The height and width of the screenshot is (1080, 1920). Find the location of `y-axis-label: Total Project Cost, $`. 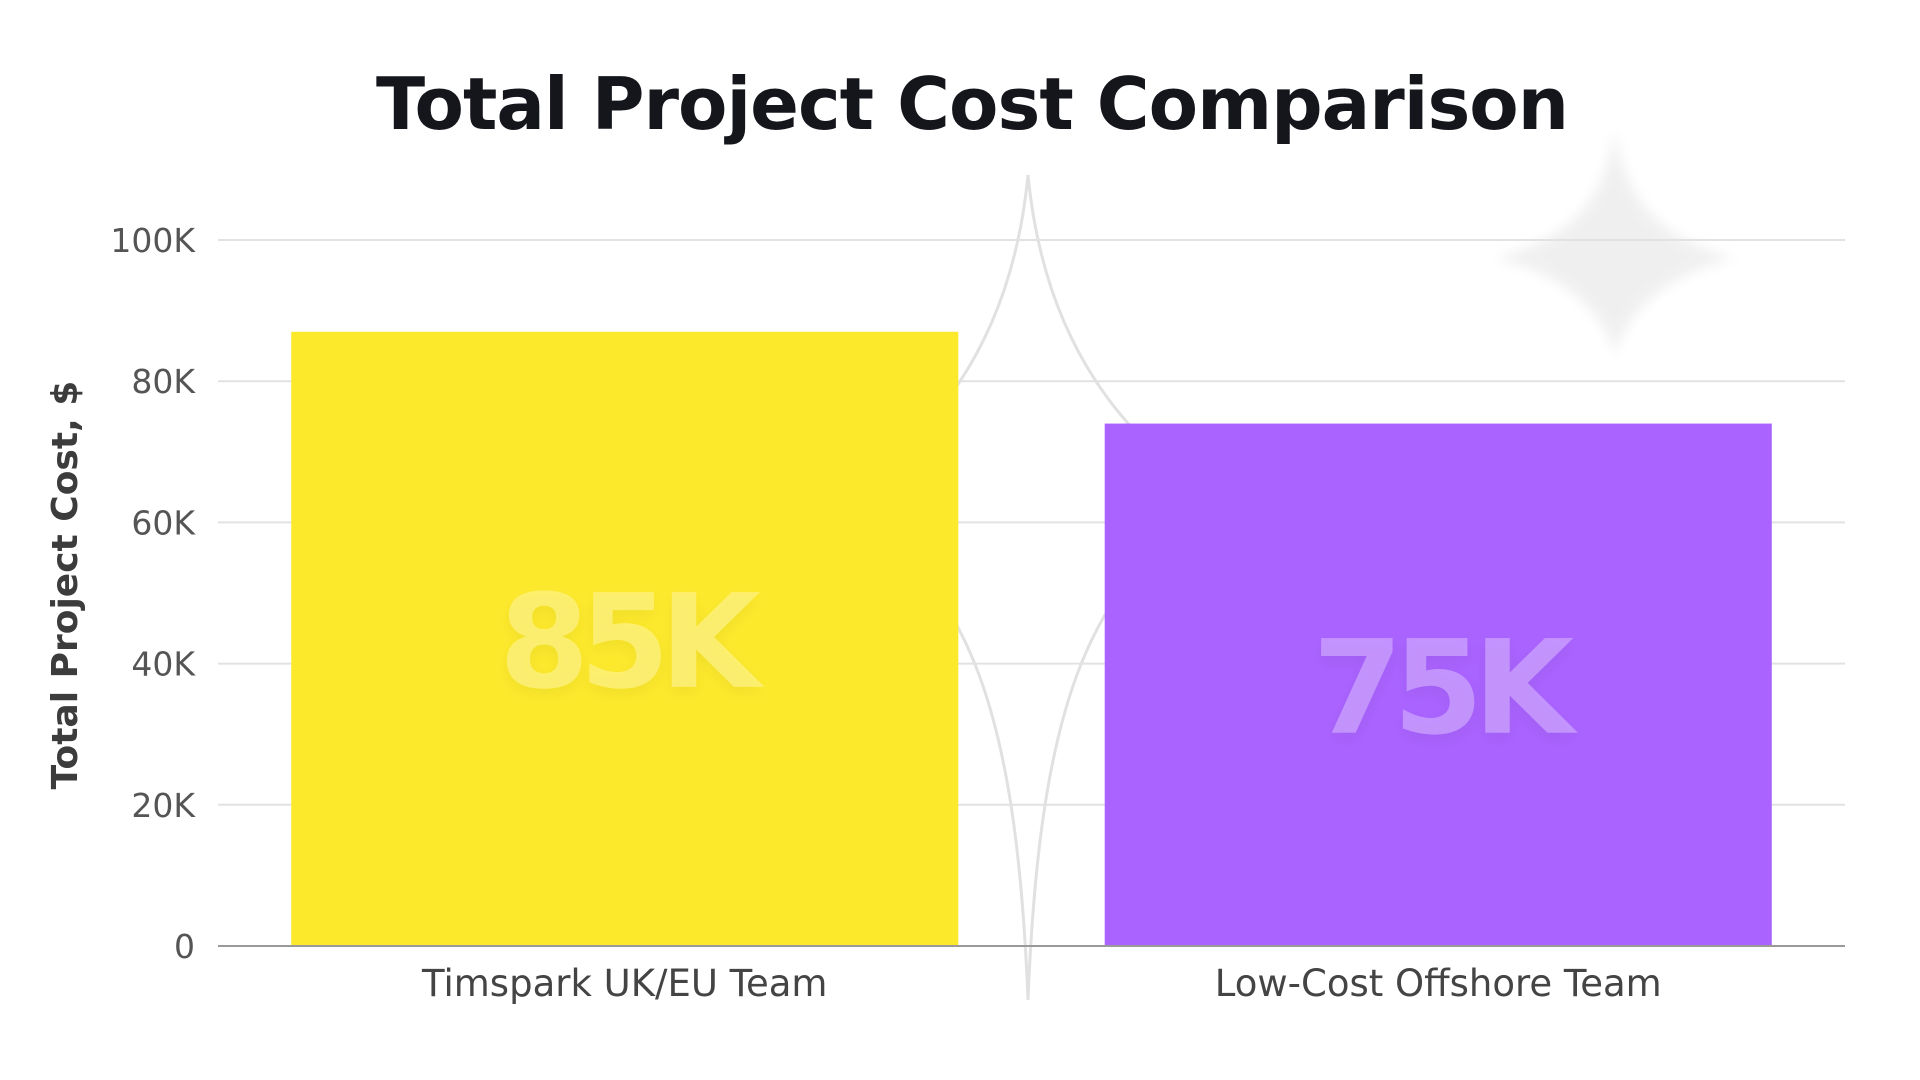

y-axis-label: Total Project Cost, $ is located at coordinates (65, 585).